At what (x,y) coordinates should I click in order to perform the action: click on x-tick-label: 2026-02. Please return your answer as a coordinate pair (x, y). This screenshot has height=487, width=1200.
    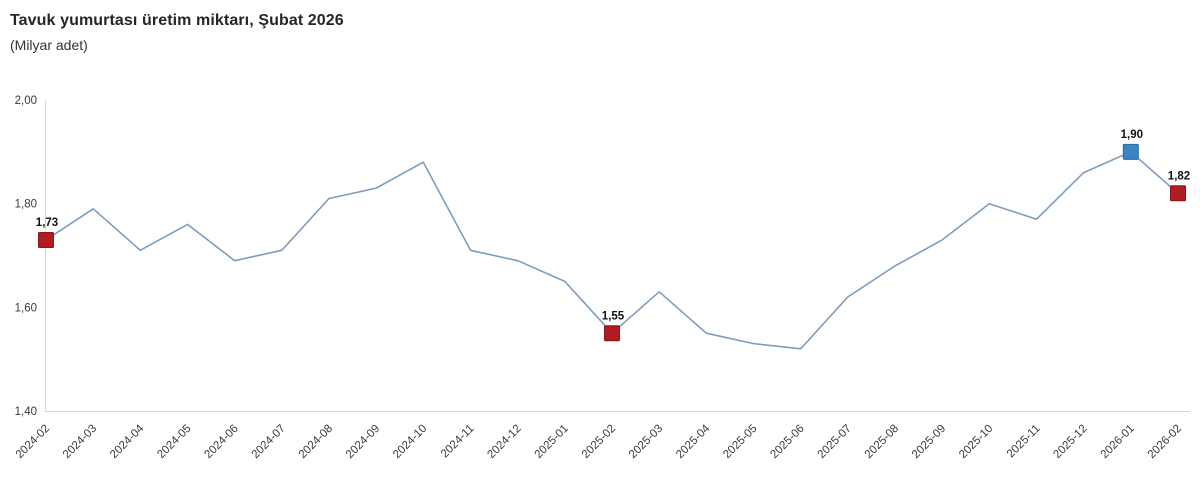
    Looking at the image, I should click on (1165, 442).